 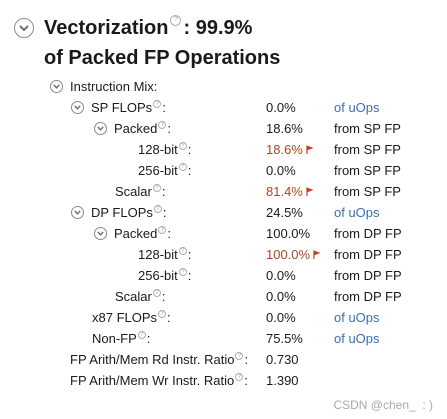 I want to click on metric-row-rd-ratio: FP Arith/Mem Rd Instr. Ratio?: 0.730, so click(x=223, y=359).